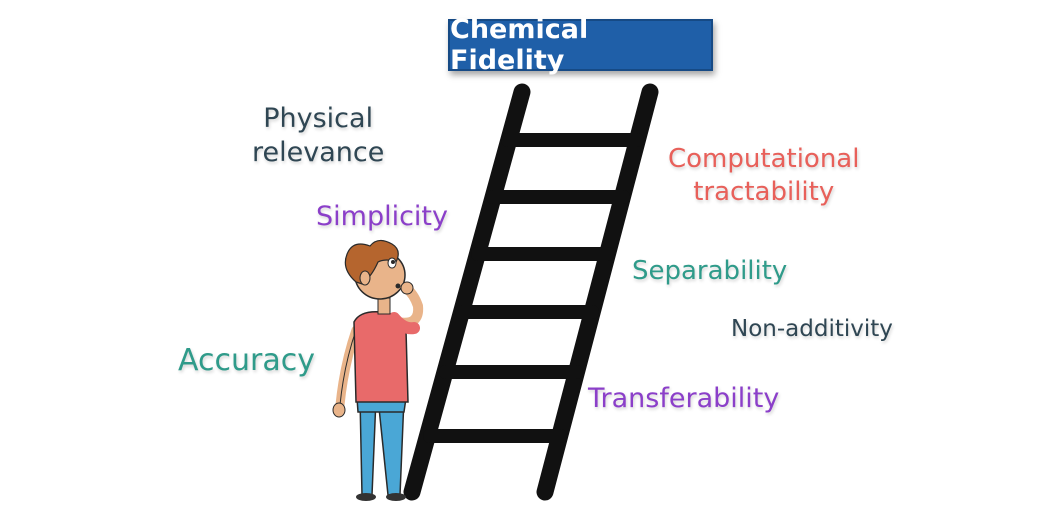  Describe the element at coordinates (597, 292) in the screenshot. I see `ladder-right-rail` at that location.